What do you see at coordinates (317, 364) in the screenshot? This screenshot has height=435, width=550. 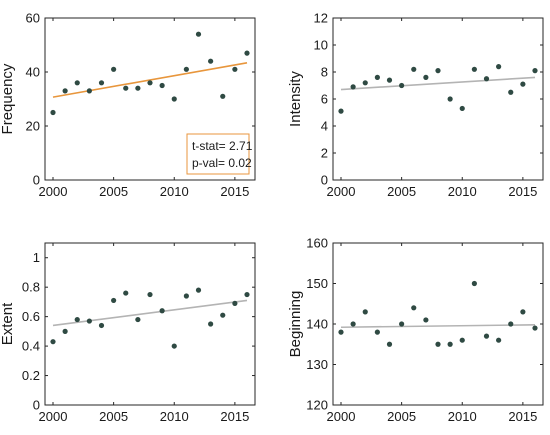 I see `y-tick-label: 130` at bounding box center [317, 364].